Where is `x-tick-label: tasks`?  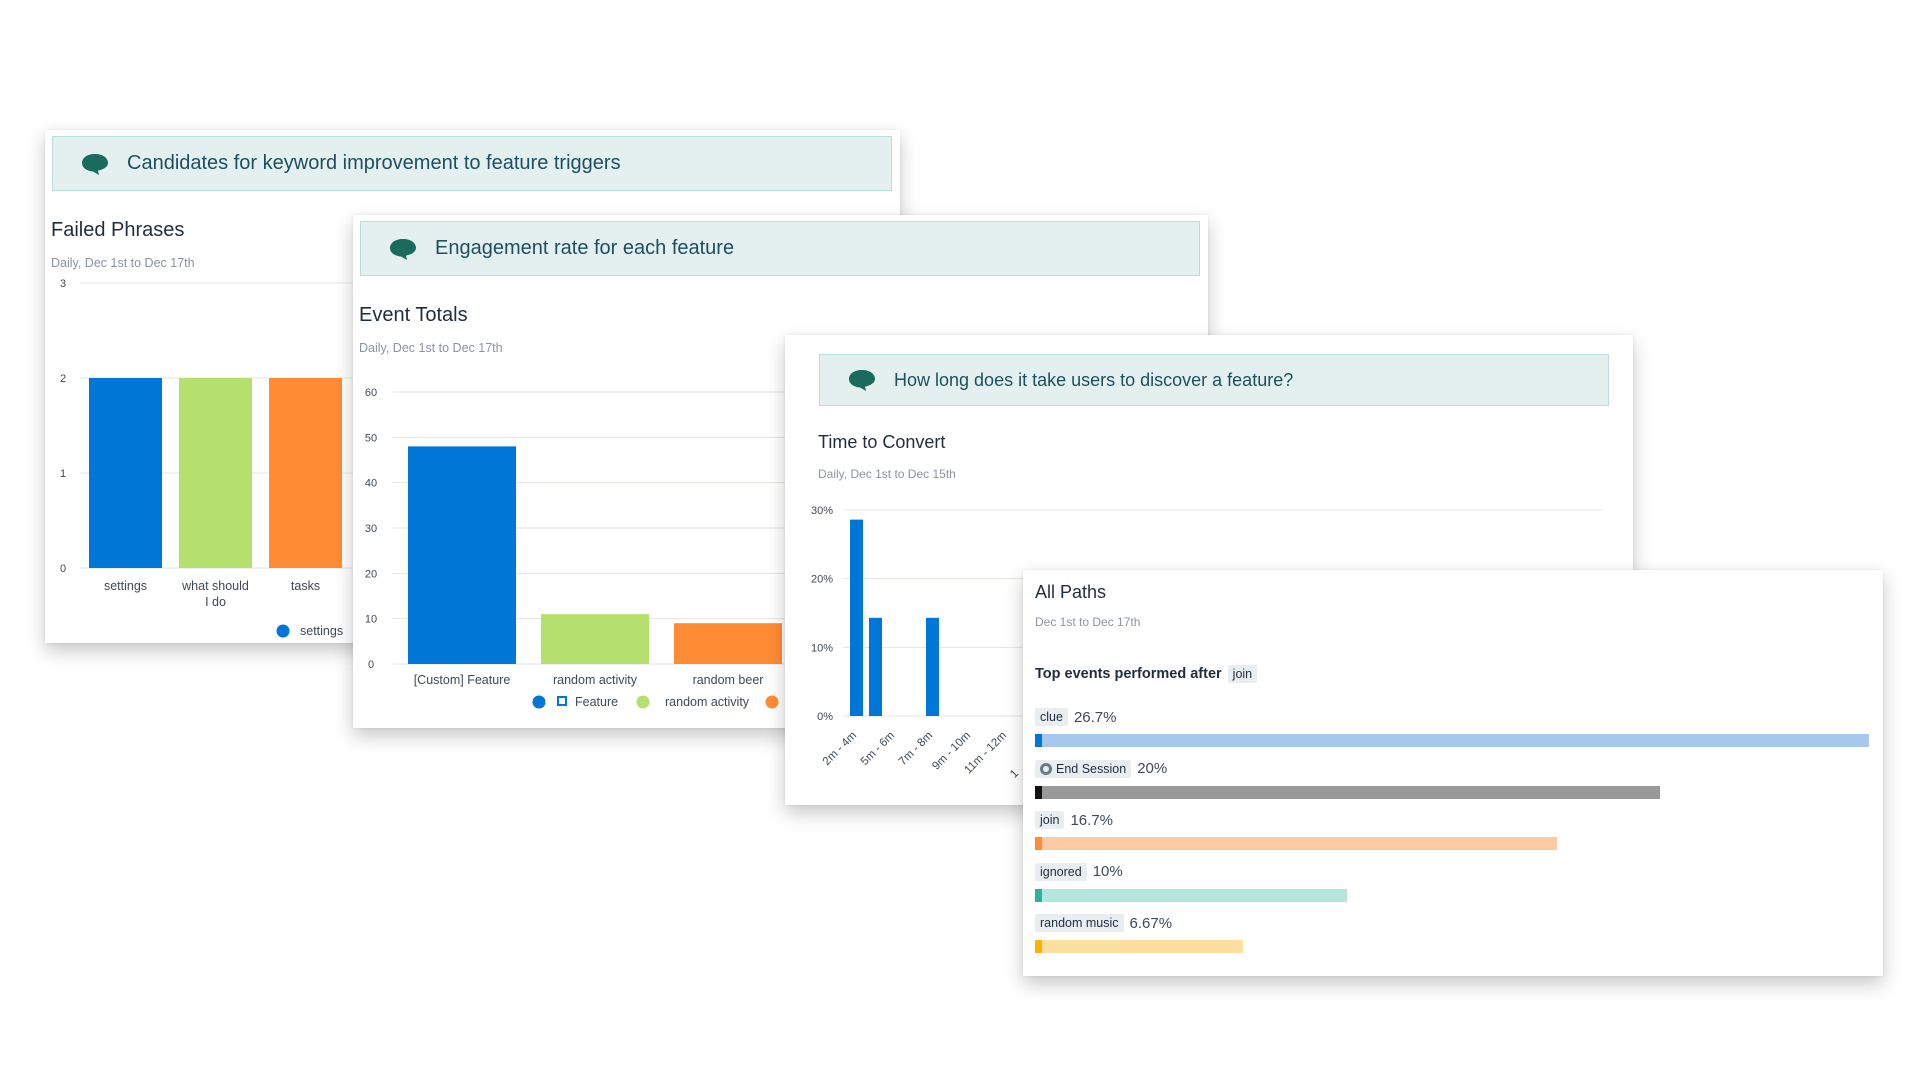
x-tick-label: tasks is located at coordinates (305, 586).